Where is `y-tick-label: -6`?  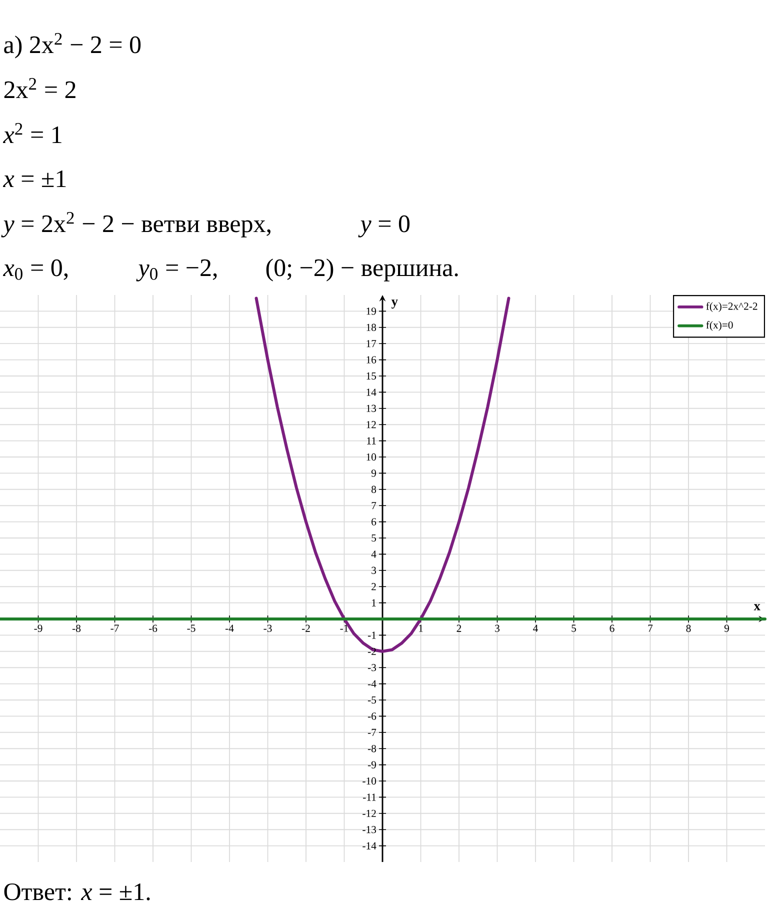
y-tick-label: -6 is located at coordinates (372, 716).